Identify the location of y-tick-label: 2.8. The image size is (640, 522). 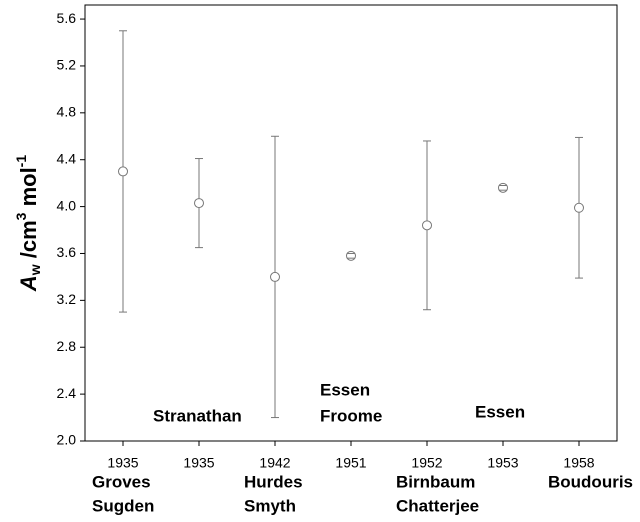
(67, 346).